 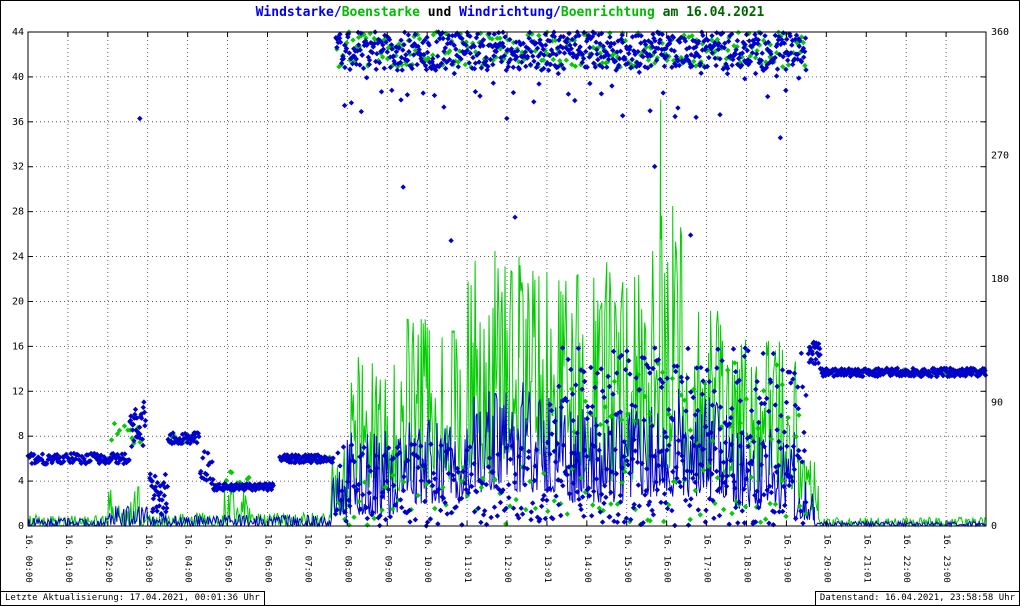 What do you see at coordinates (21, 526) in the screenshot?
I see `y-left-tick-label: 0` at bounding box center [21, 526].